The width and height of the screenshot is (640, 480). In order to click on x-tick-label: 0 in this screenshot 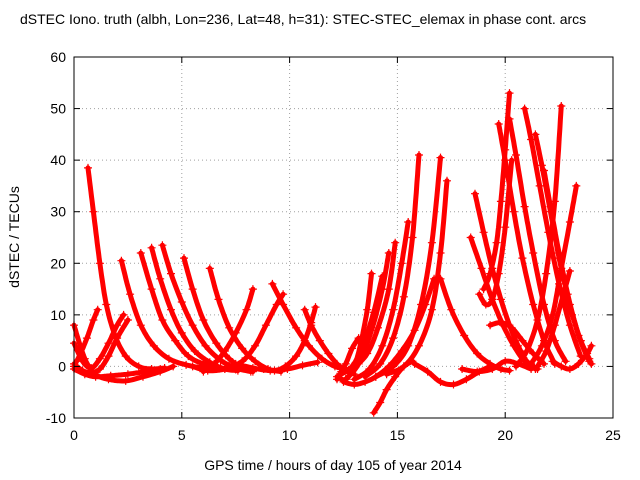, I will do `click(74, 435)`.